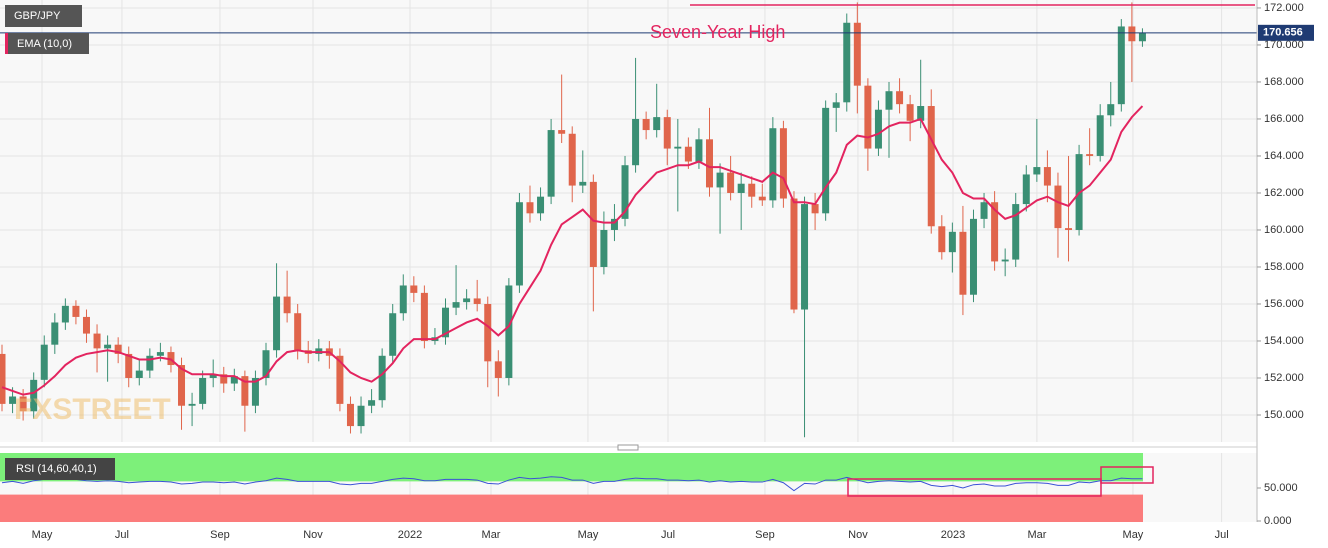 The height and width of the screenshot is (548, 1328). What do you see at coordinates (1284, 341) in the screenshot?
I see `y-tick-label: 154.000` at bounding box center [1284, 341].